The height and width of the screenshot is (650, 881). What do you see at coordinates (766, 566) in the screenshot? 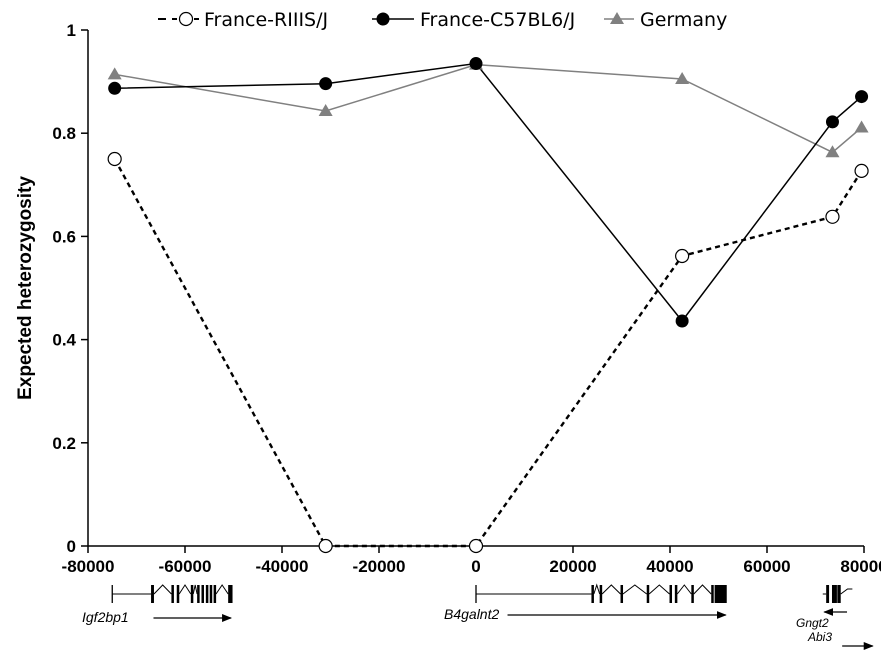
I see `x-tick-label: 60000` at bounding box center [766, 566].